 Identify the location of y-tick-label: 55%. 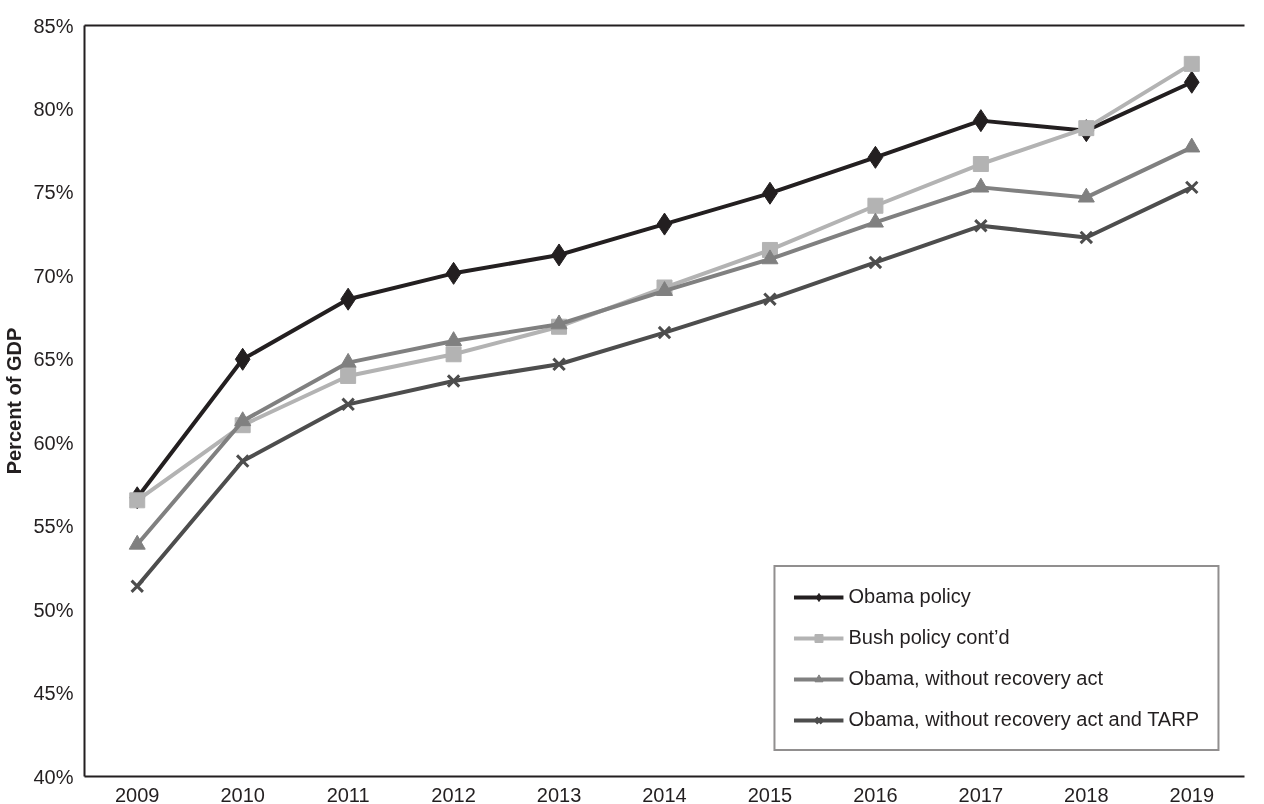
(53, 526).